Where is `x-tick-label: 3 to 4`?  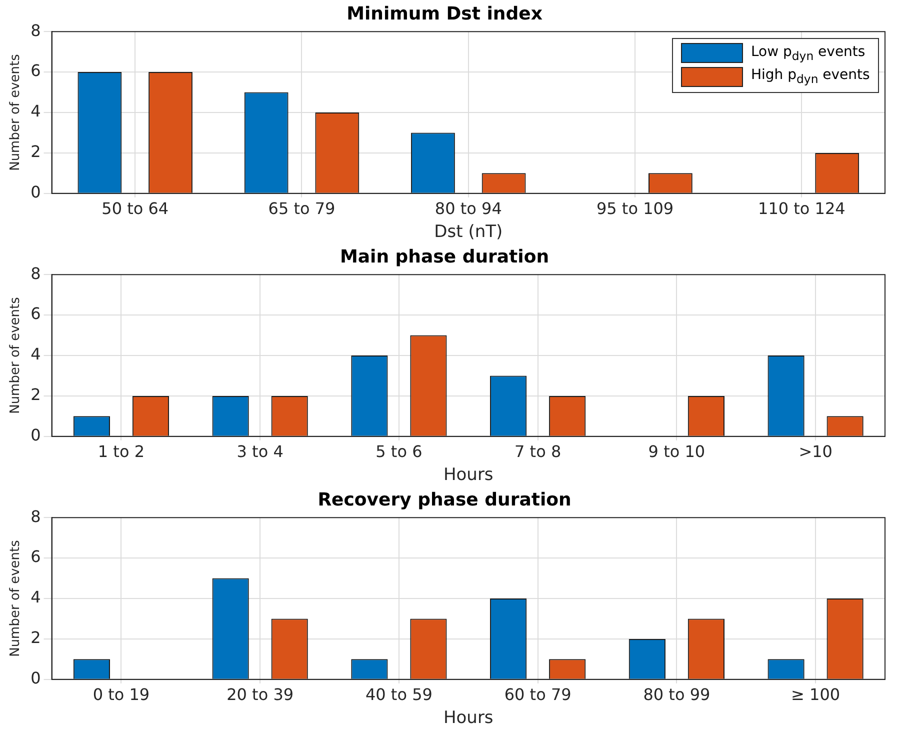
x-tick-label: 3 to 4 is located at coordinates (260, 452).